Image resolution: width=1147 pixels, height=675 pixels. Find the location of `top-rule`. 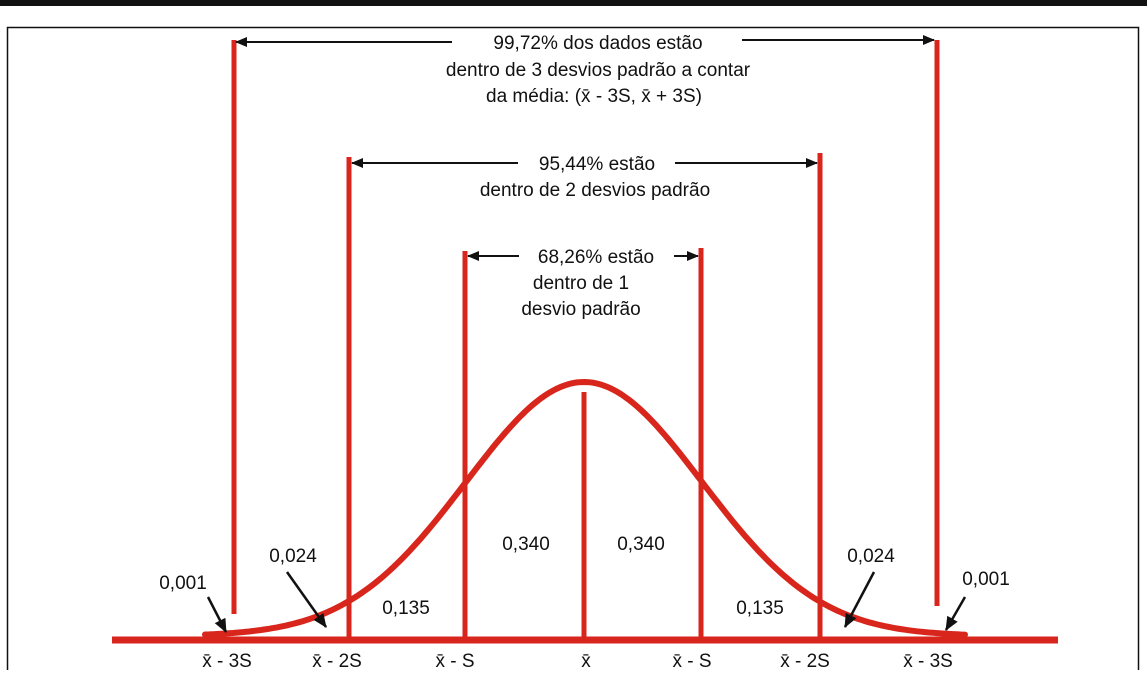

top-rule is located at coordinates (573, 3).